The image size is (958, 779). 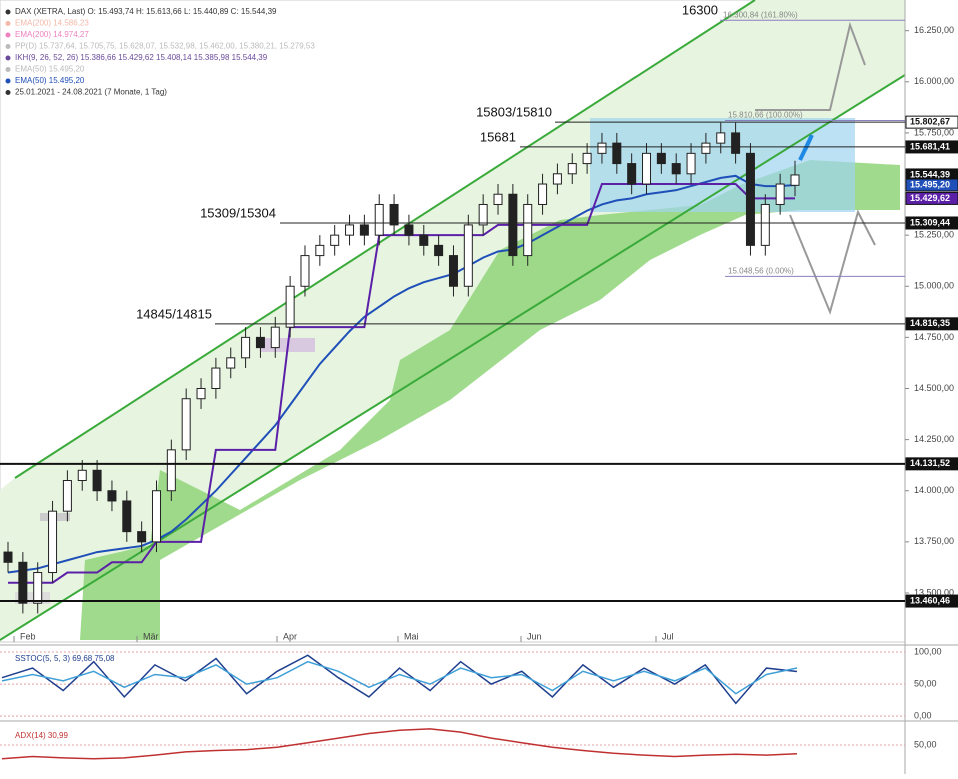 What do you see at coordinates (700, 10) in the screenshot?
I see `level-annotation: 16300` at bounding box center [700, 10].